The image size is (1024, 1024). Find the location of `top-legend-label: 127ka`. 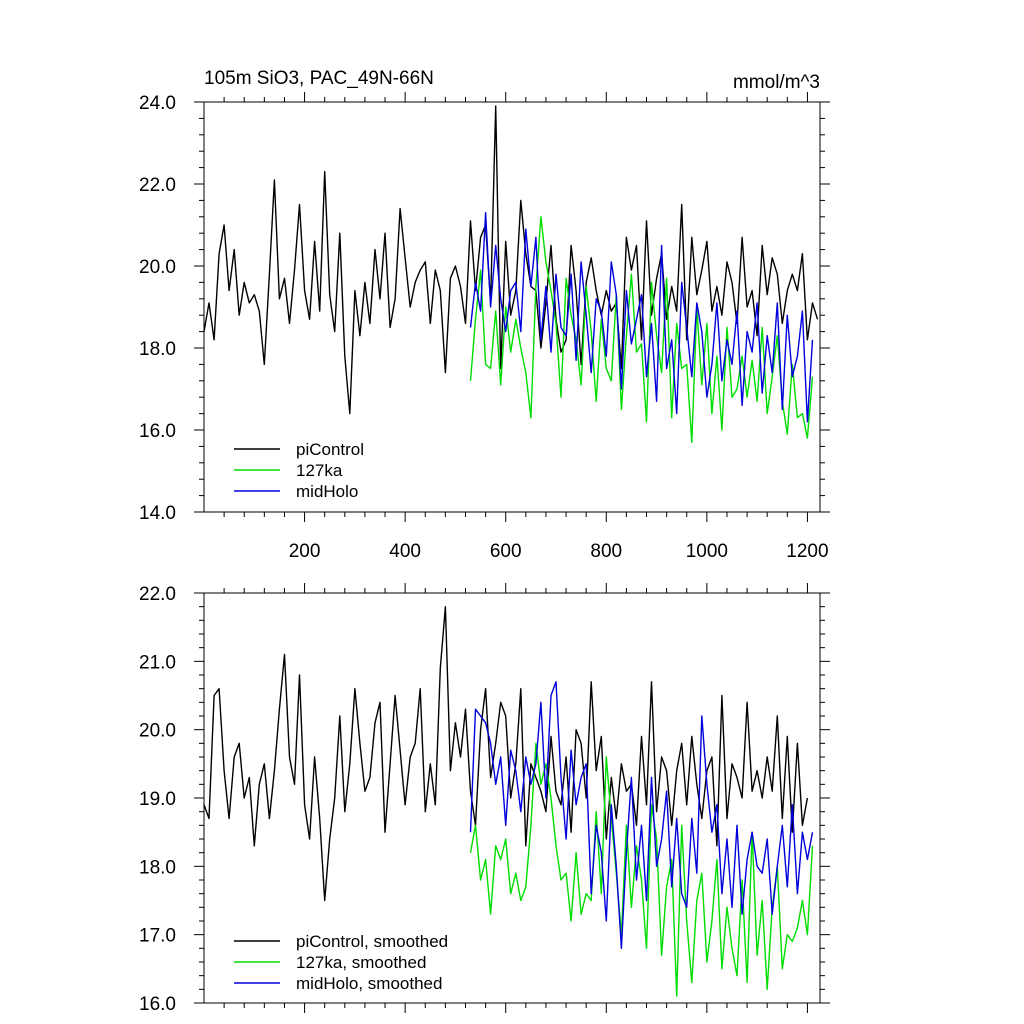

top-legend-label: 127ka is located at coordinates (319, 470).